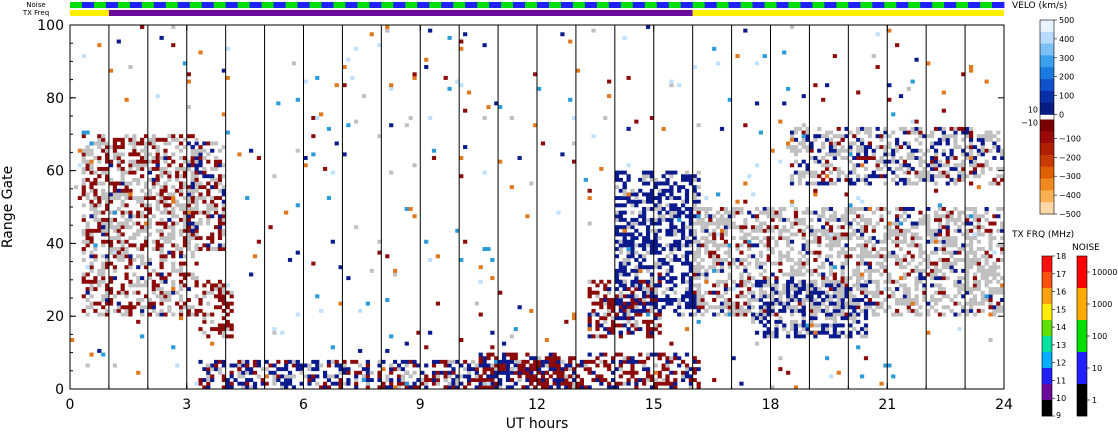 This screenshot has height=435, width=1118. Describe the element at coordinates (537, 405) in the screenshot. I see `x-tick-label: 12` at that location.